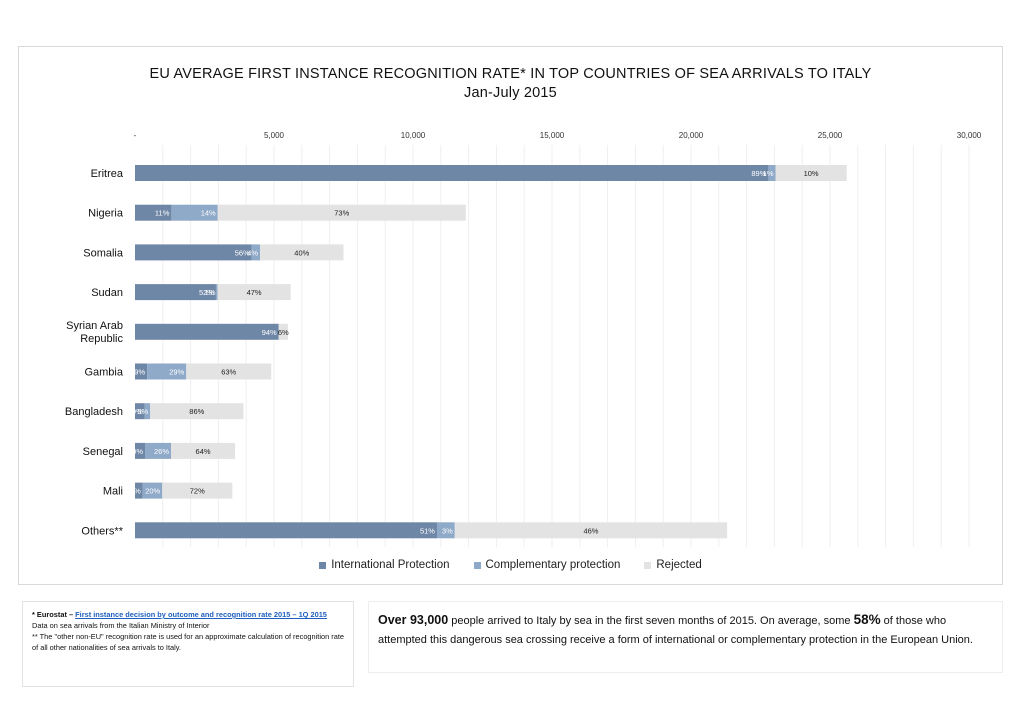  Describe the element at coordinates (510, 93) in the screenshot. I see `chart-subtitle: Jan-July 2015` at that location.